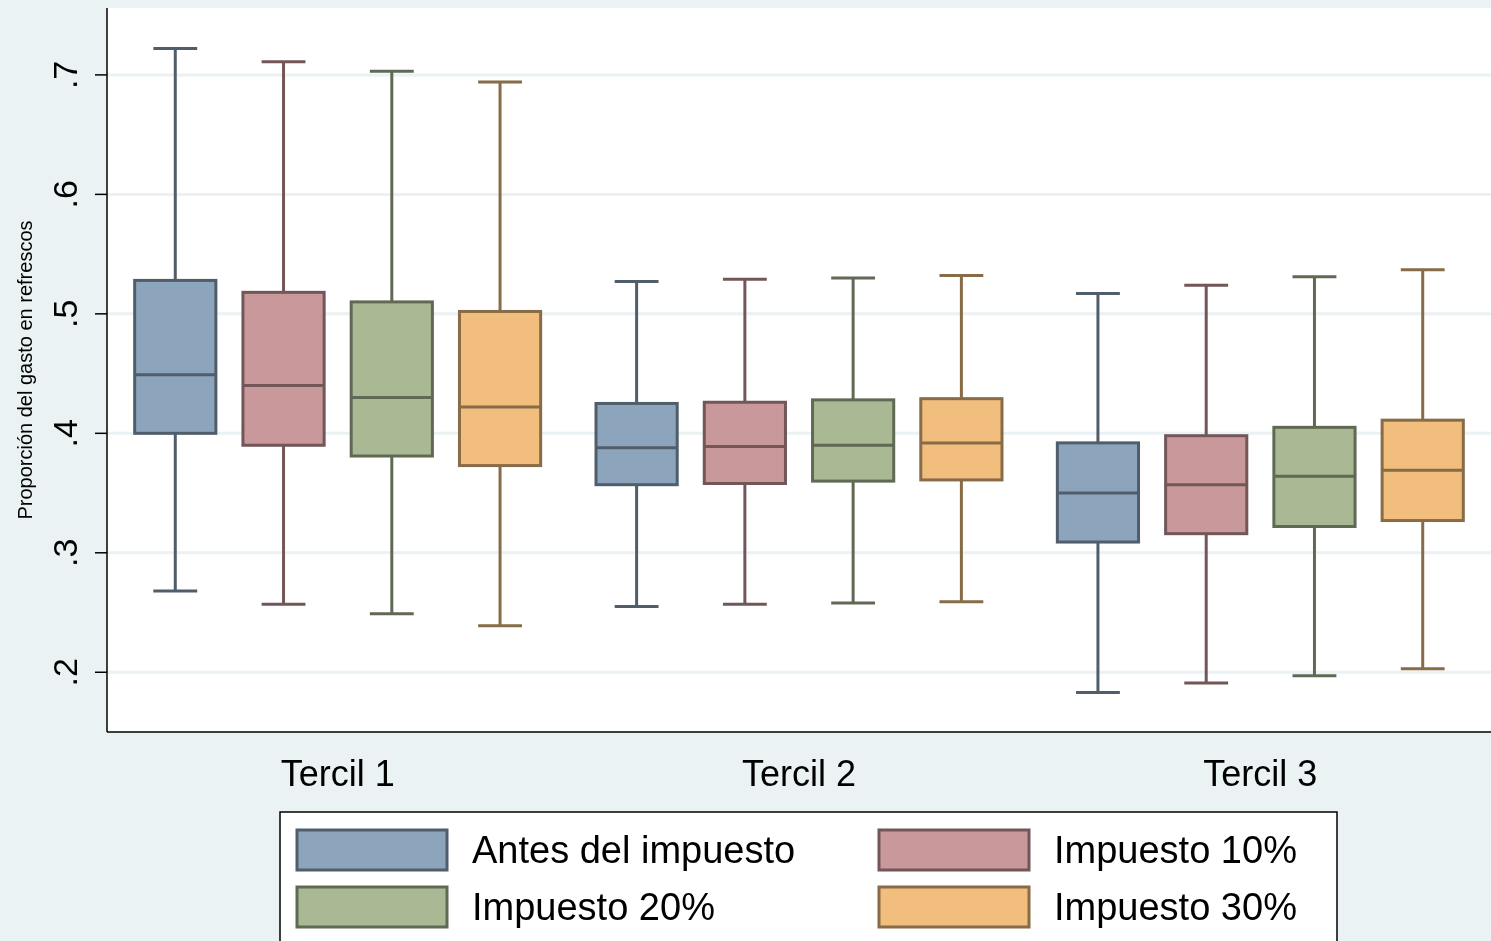 This screenshot has width=1491, height=941. I want to click on x-tick-label: Tercil 2, so click(799, 773).